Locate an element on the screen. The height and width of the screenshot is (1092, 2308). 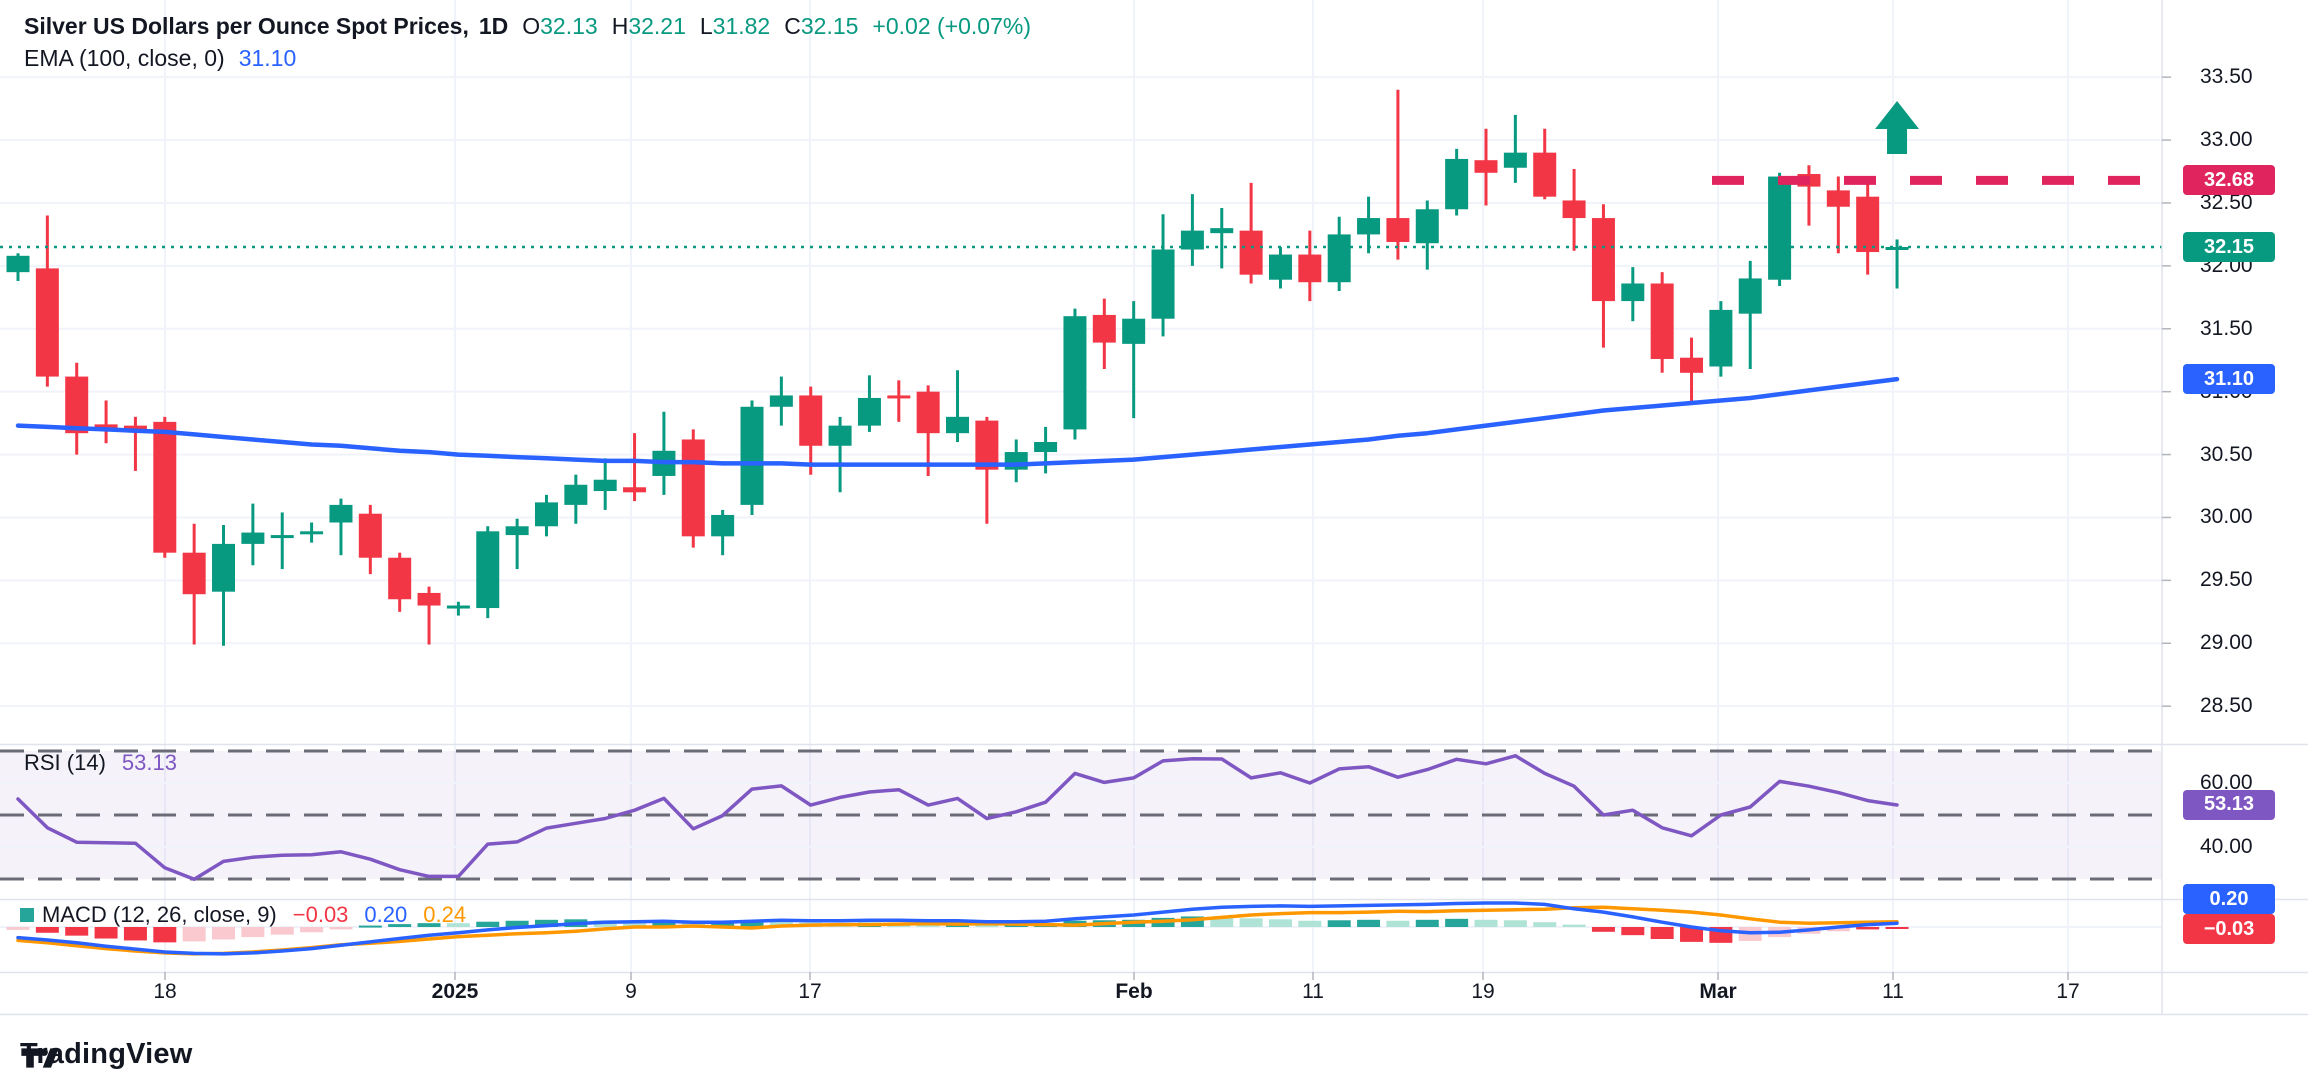
macd-label: MACD (12, 26, close, 9) is located at coordinates (159, 914).